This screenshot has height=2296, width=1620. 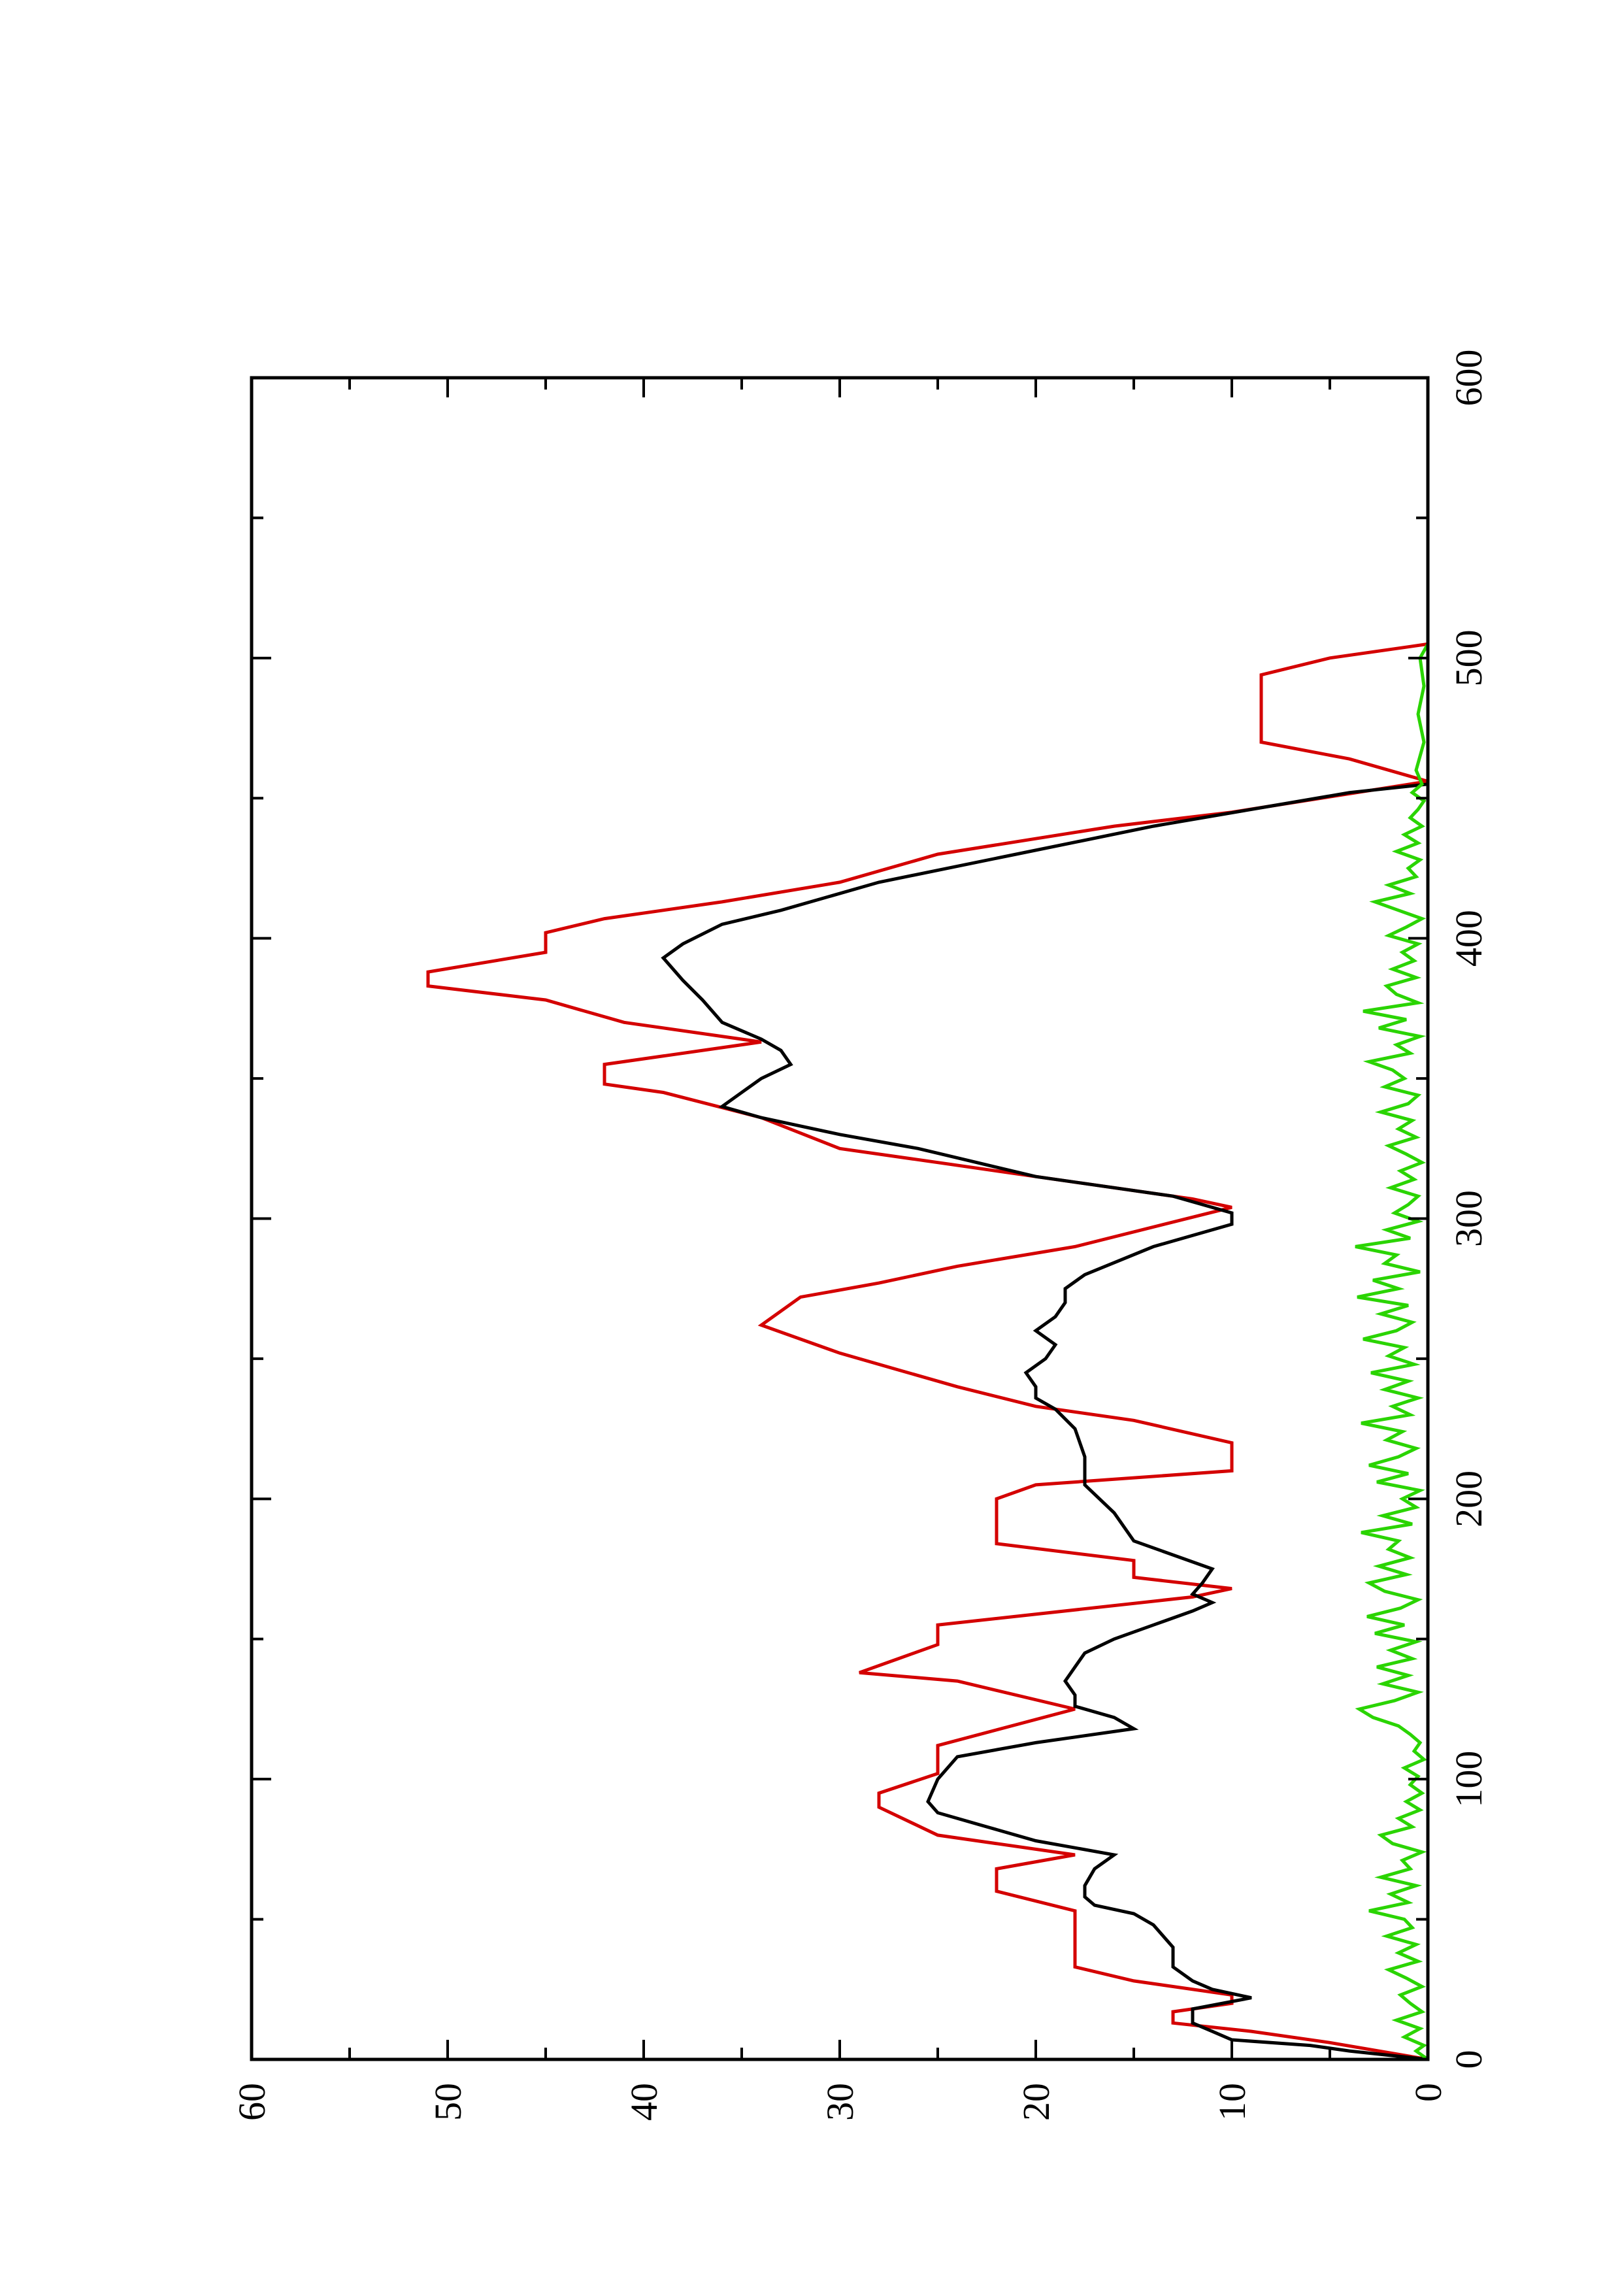 I want to click on y-tick-label: 30, so click(x=840, y=2102).